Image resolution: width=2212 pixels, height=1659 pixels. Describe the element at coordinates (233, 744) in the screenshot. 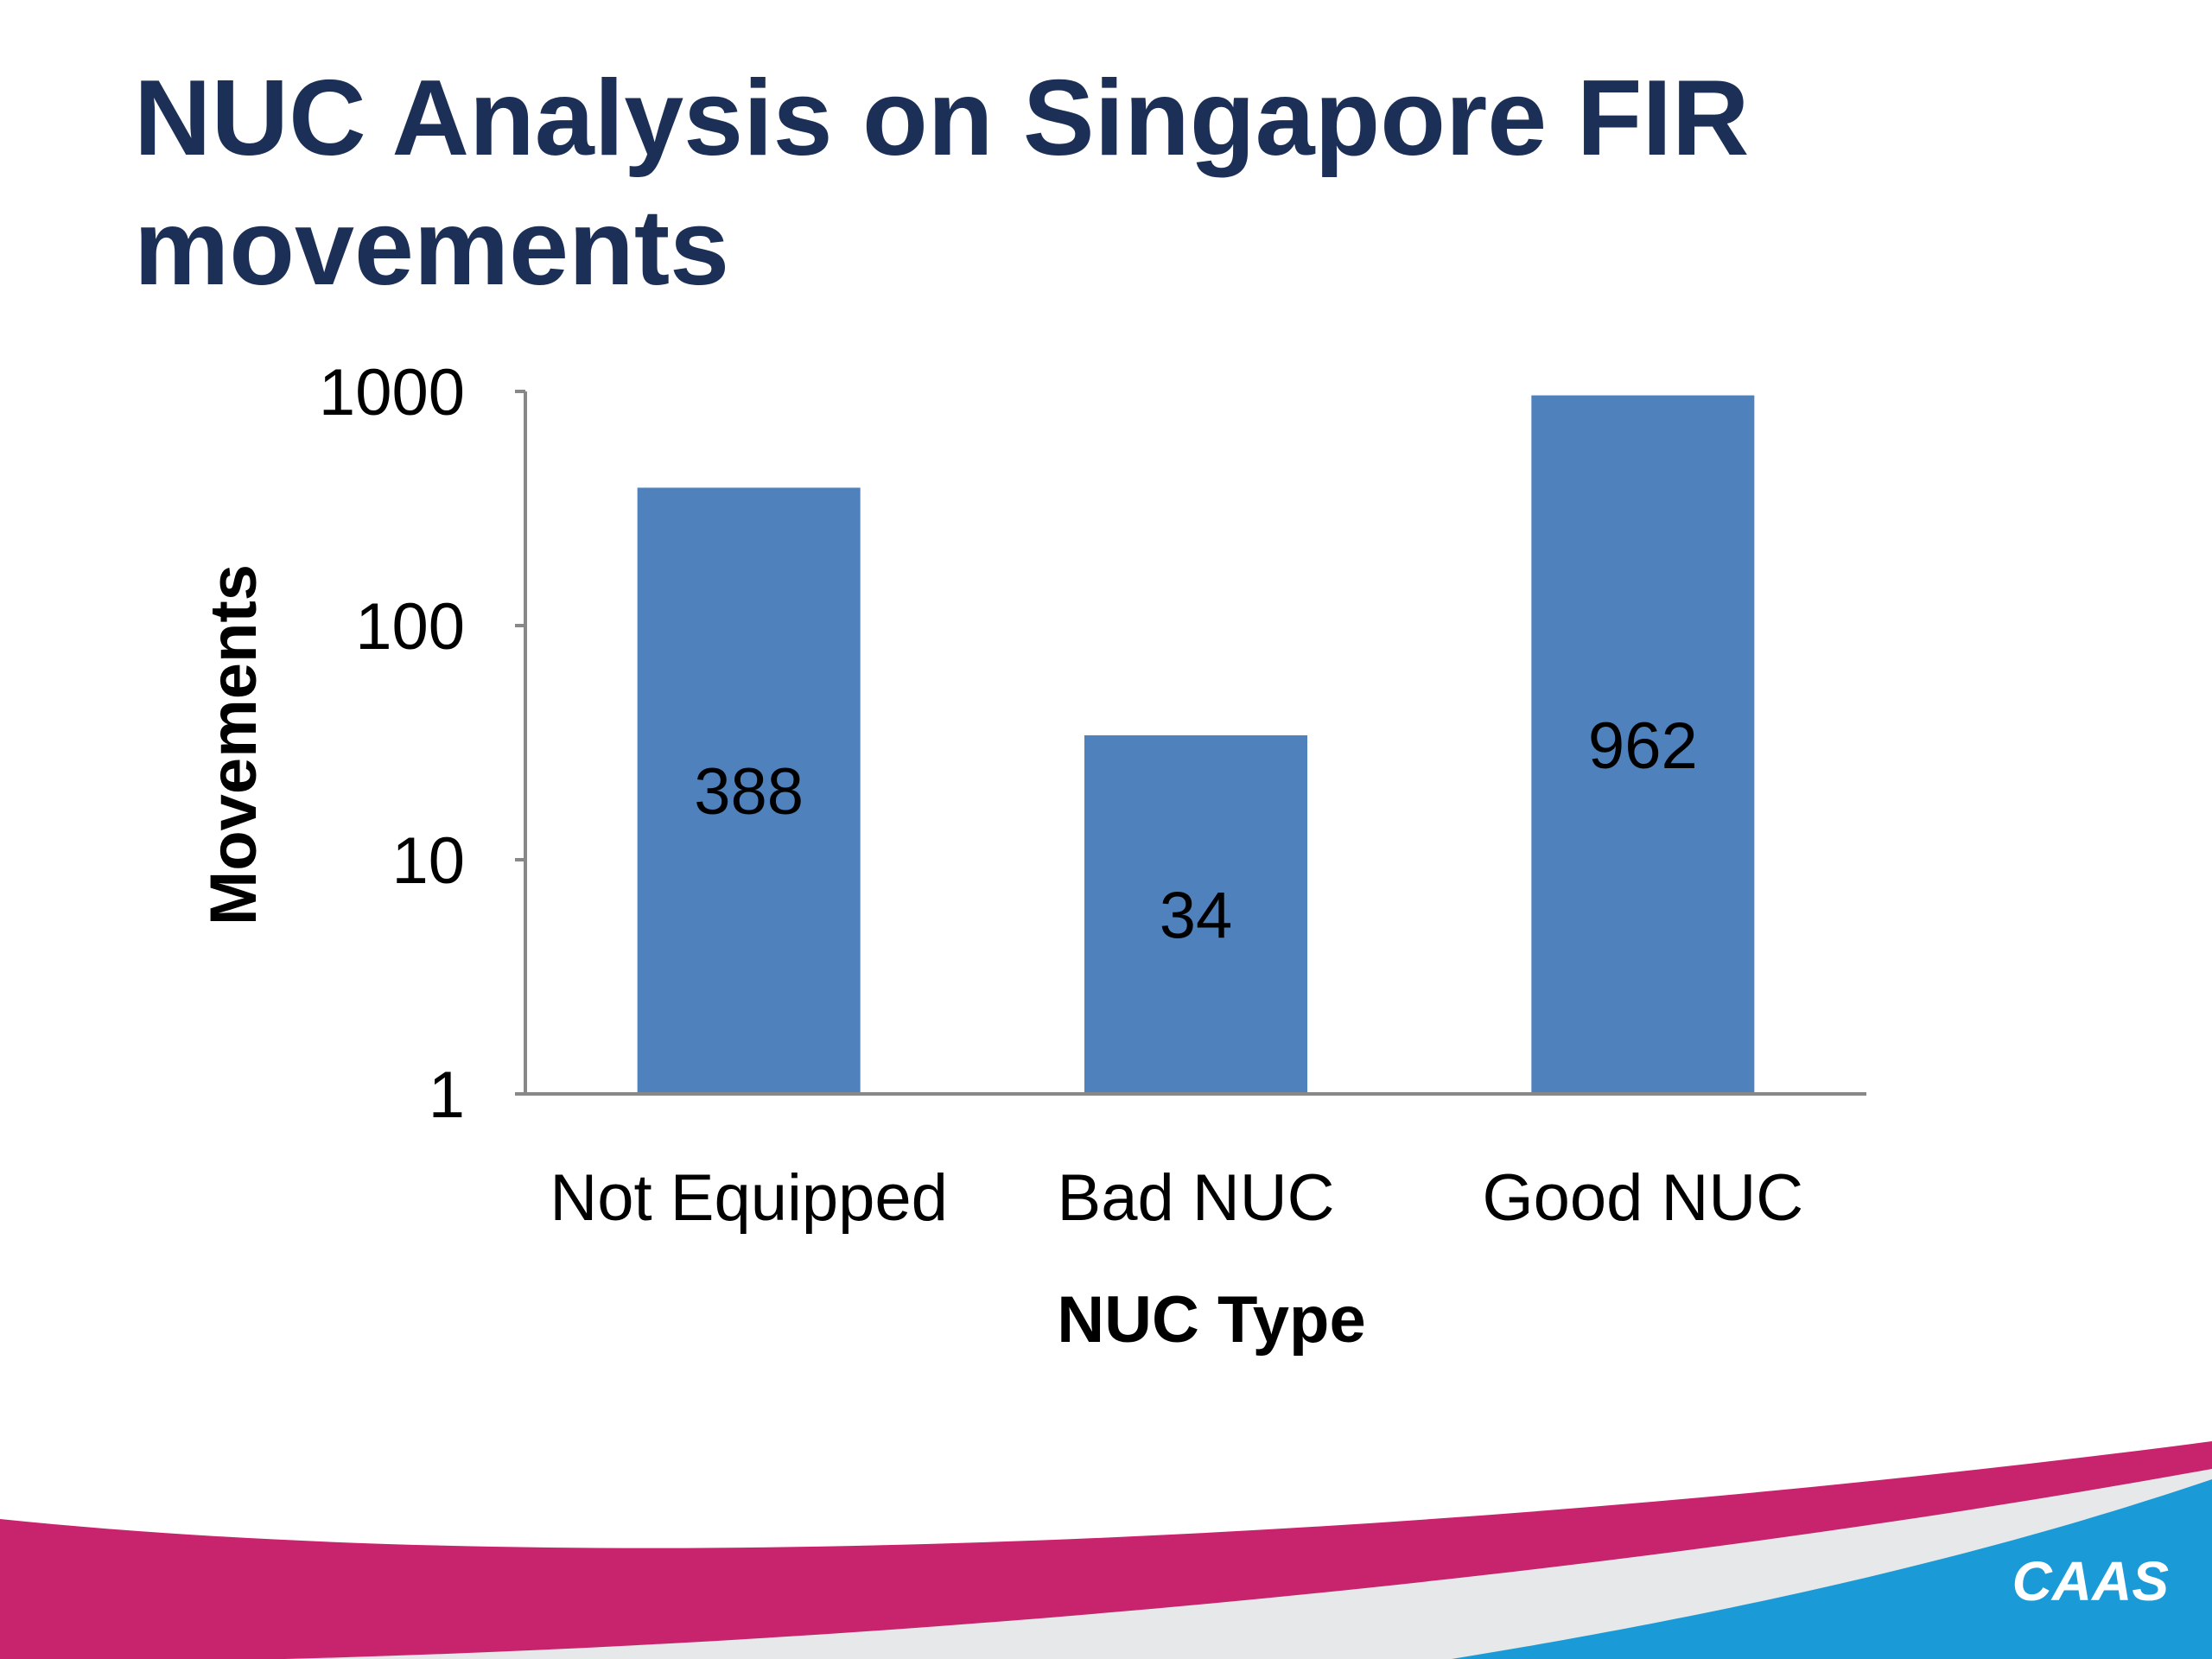

I see `y-axis-title: Movements` at that location.